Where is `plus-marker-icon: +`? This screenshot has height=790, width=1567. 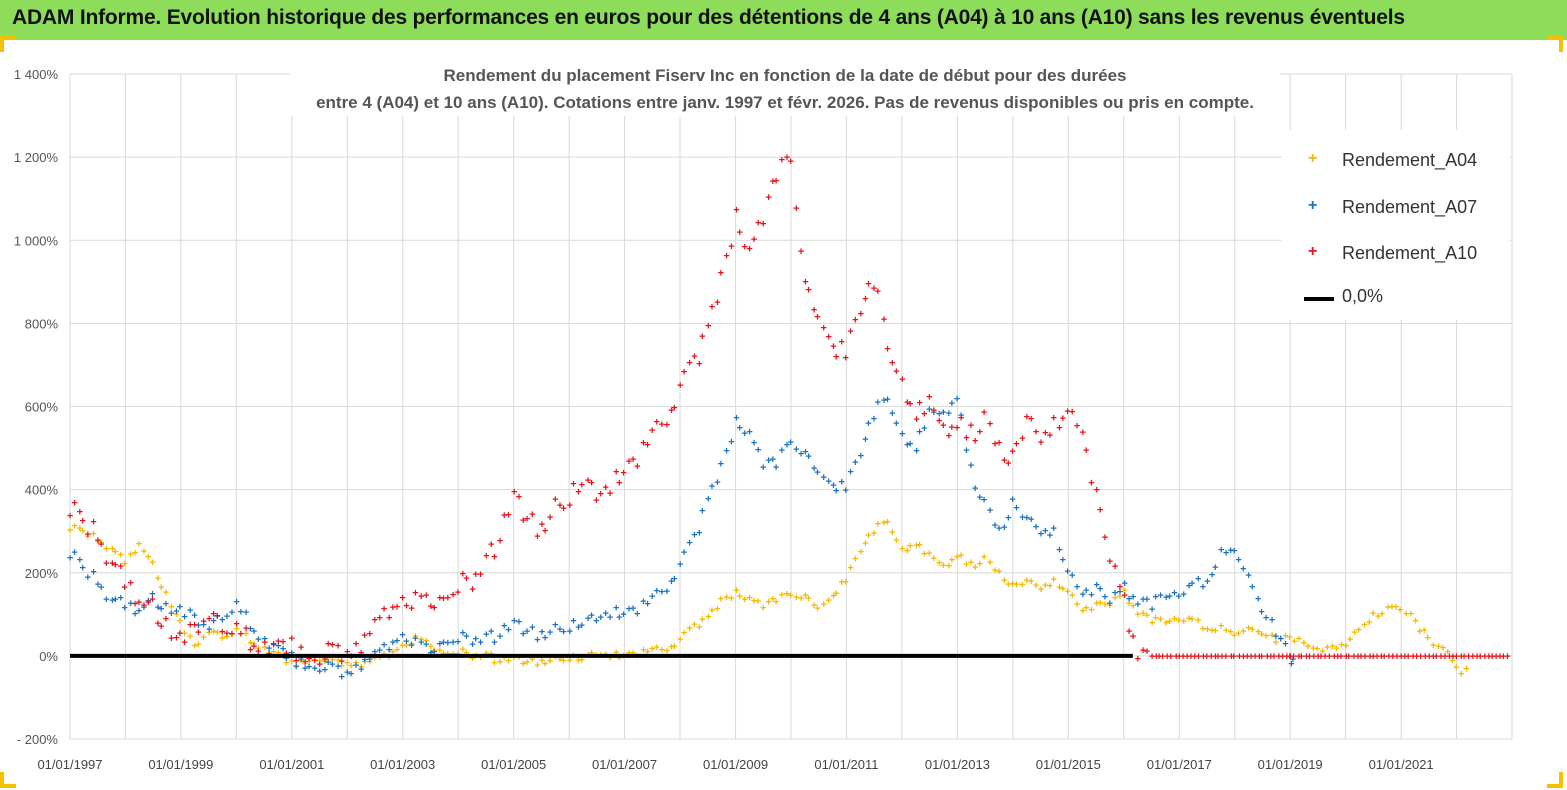 plus-marker-icon: + is located at coordinates (1313, 205).